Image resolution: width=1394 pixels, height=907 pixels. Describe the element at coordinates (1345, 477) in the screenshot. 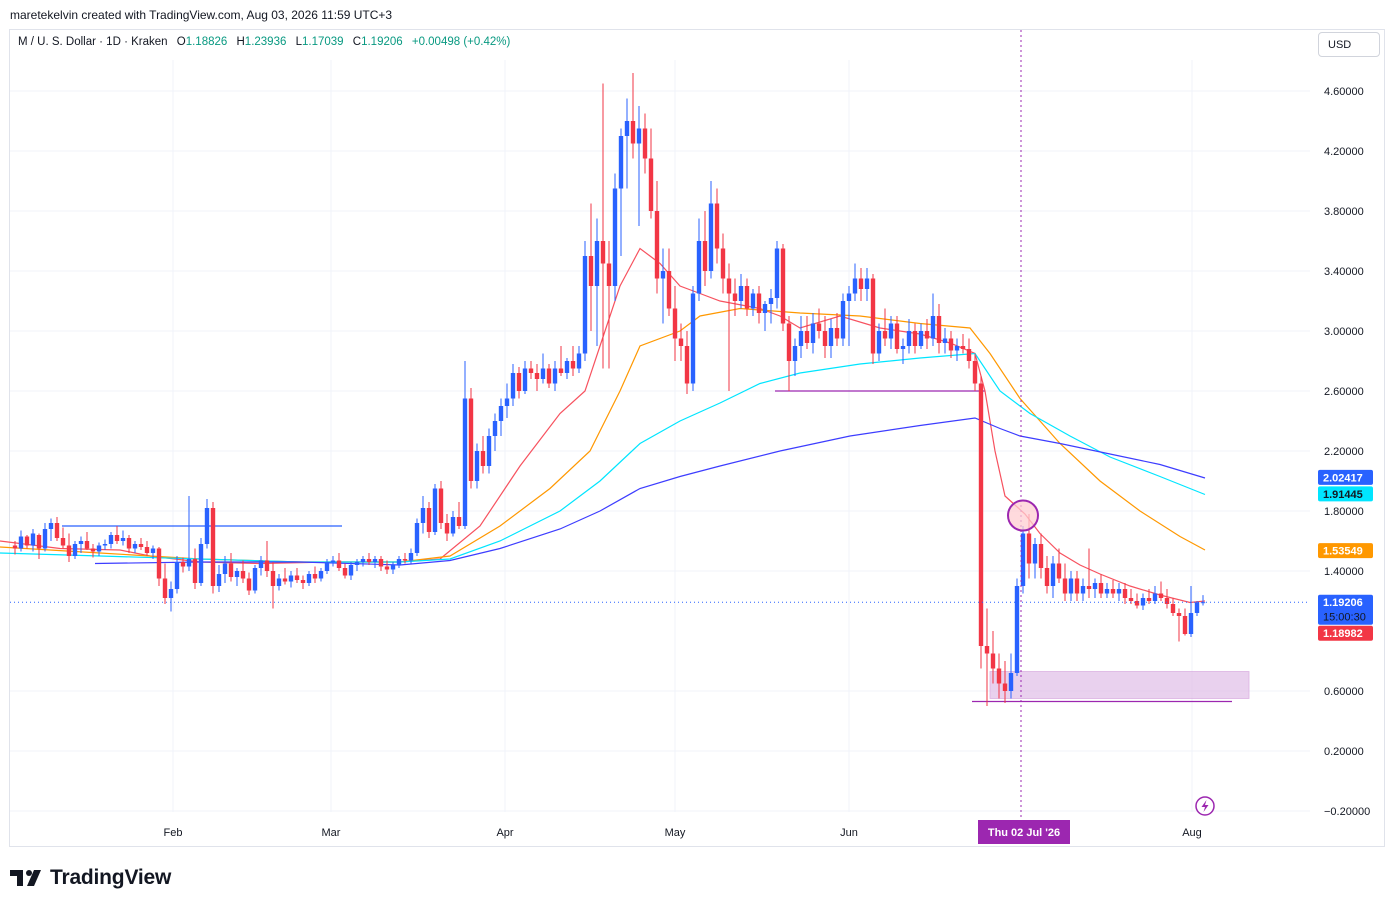

I see `price-badge: 2.02417` at that location.